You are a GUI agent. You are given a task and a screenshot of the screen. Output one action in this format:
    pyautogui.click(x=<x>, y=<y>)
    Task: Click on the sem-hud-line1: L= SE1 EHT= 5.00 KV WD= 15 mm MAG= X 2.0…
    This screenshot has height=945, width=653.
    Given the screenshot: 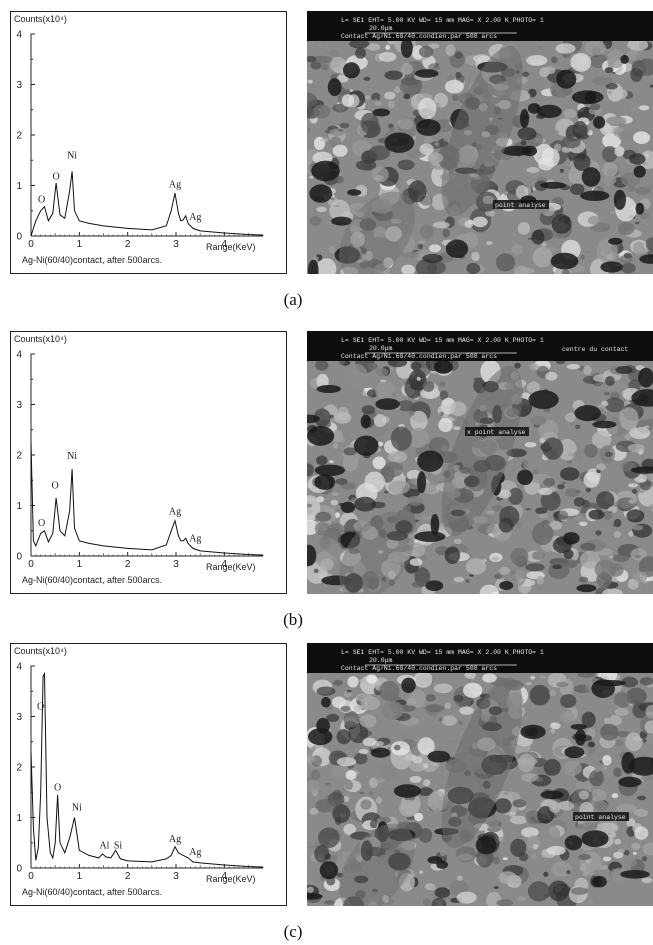 What is the action you would take?
    pyautogui.click(x=442, y=652)
    